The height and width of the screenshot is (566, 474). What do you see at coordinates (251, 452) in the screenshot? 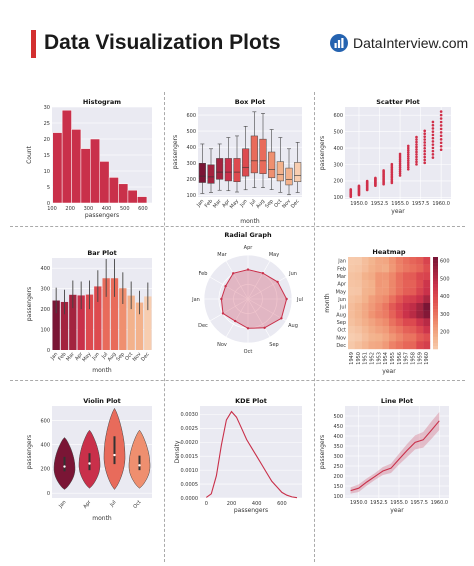
I see `kde-plot-area` at bounding box center [251, 452].